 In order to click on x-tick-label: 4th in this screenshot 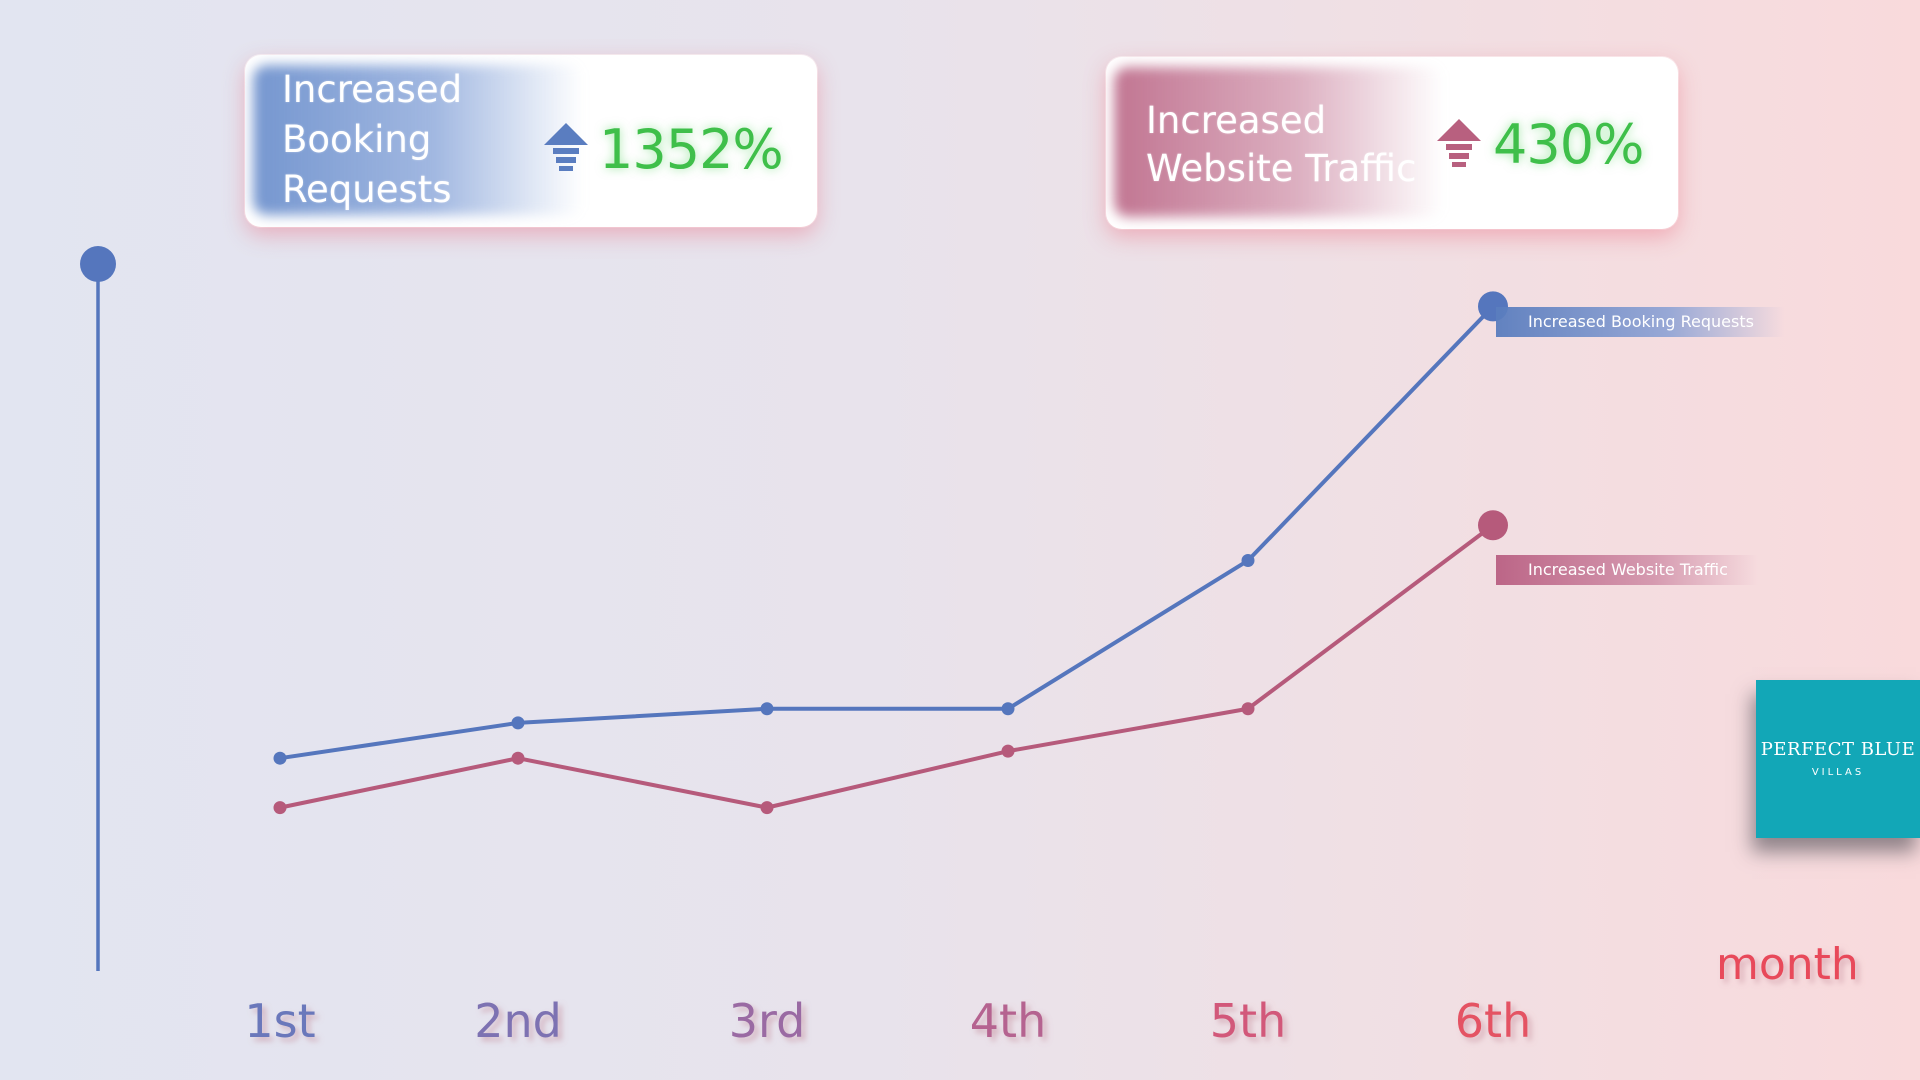, I will do `click(1008, 1021)`.